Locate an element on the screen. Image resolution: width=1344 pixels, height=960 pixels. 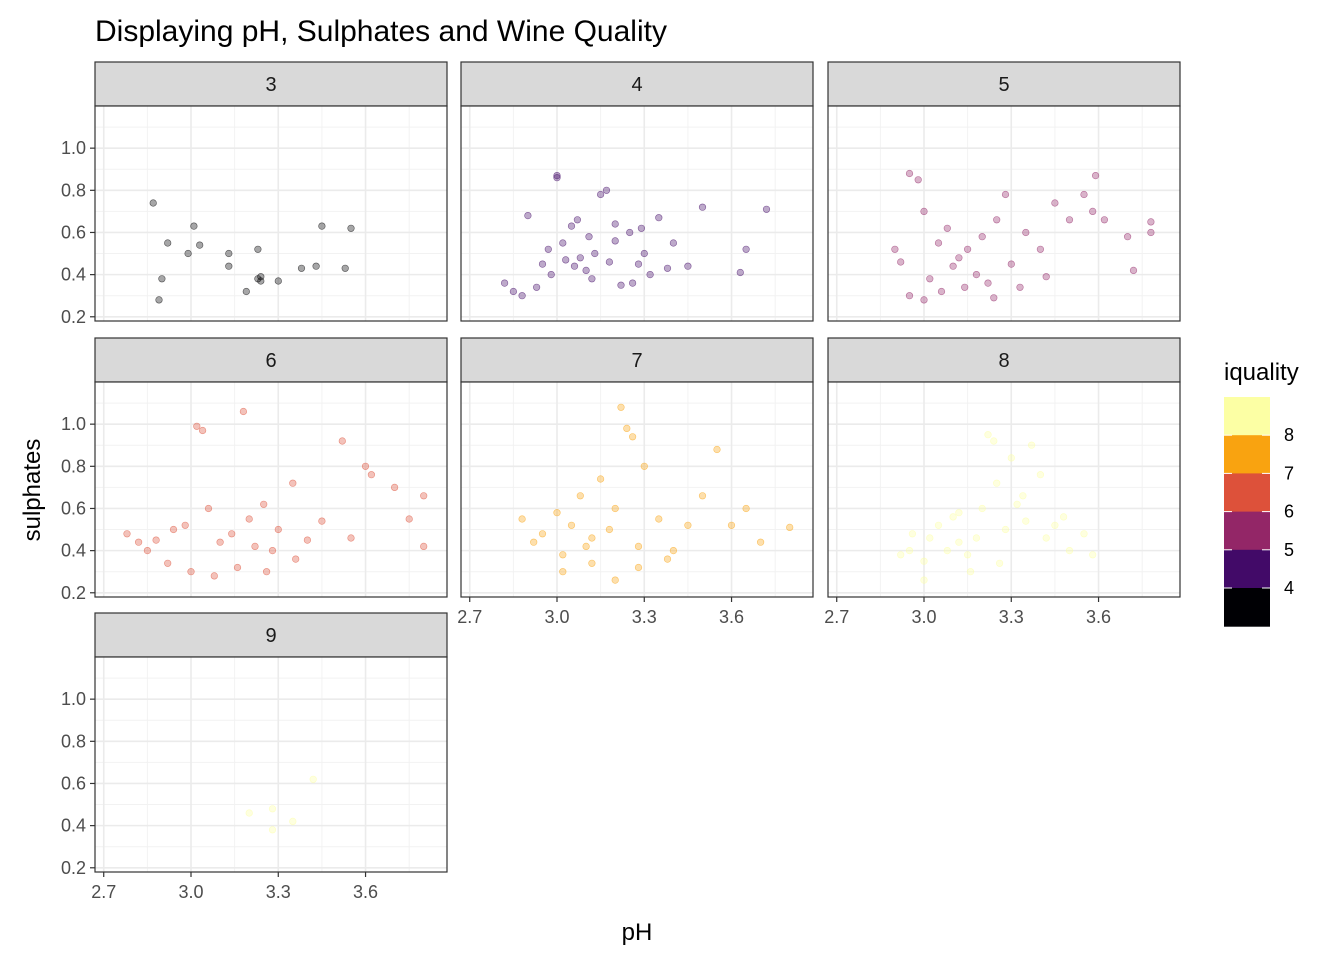
y-tick-label: 0.6 is located at coordinates (73, 232).